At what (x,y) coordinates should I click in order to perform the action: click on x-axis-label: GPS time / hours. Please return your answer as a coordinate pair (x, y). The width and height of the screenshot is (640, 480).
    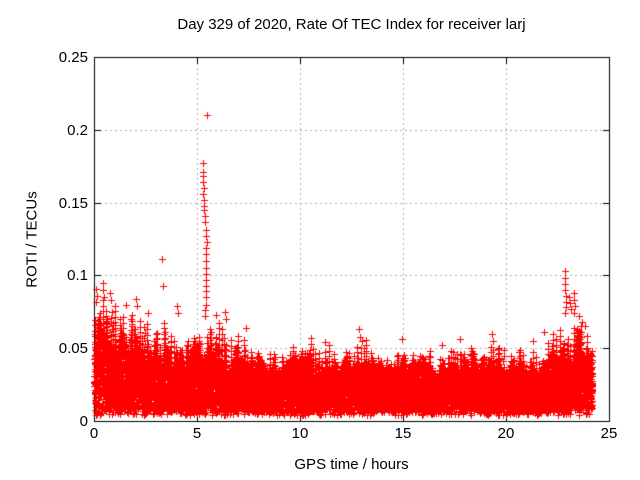
    Looking at the image, I should click on (351, 464).